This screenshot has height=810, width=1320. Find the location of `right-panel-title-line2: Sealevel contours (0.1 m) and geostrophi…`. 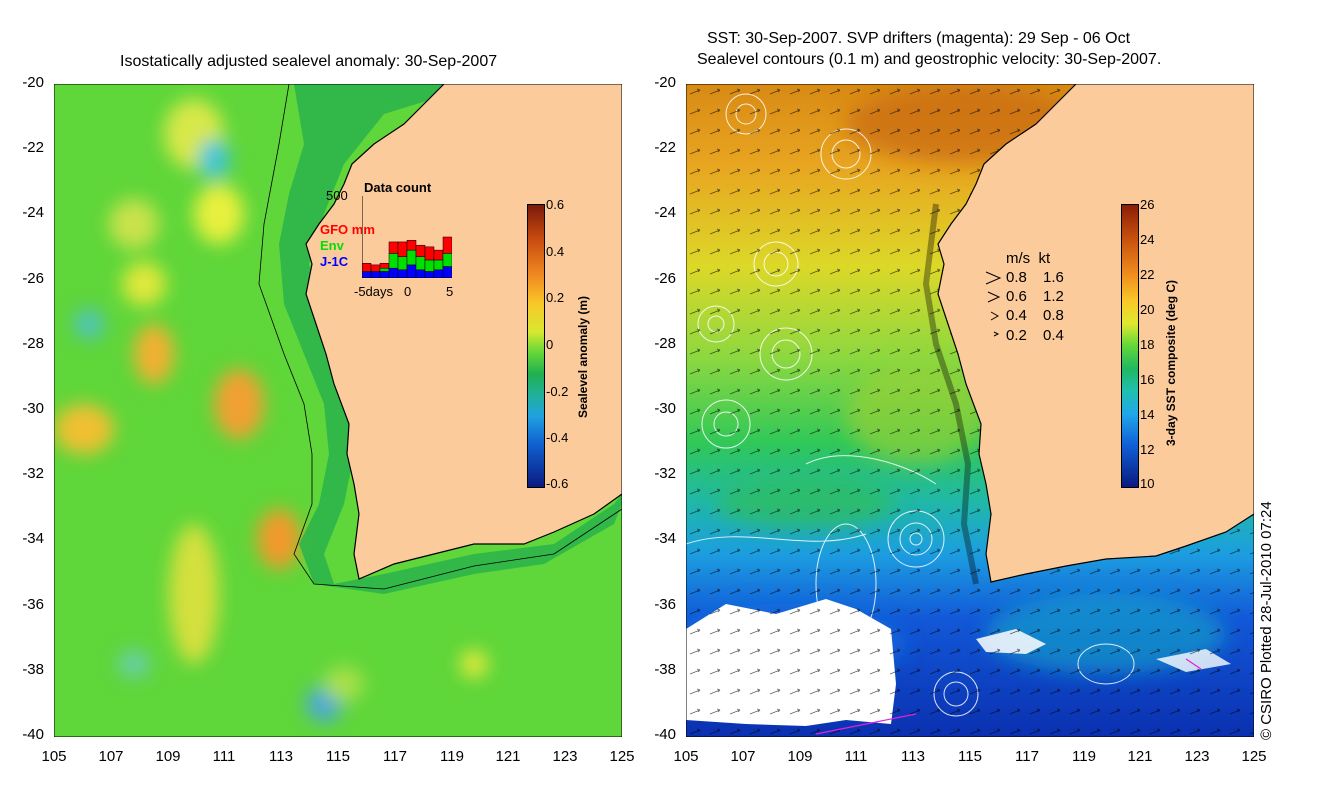

right-panel-title-line2: Sealevel contours (0.1 m) and geostrophi… is located at coordinates (929, 59).